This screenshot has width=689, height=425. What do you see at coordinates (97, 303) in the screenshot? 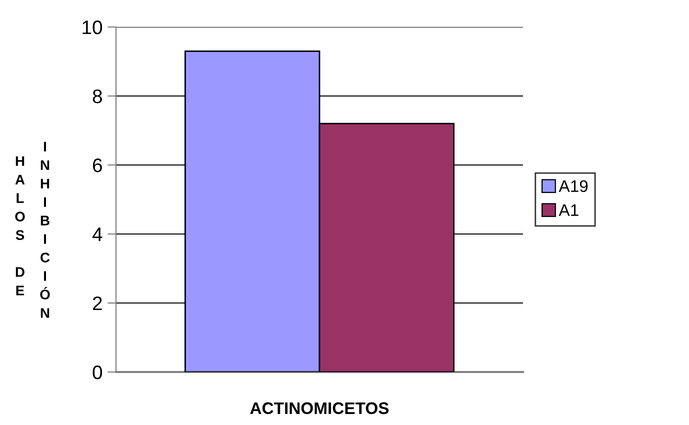
I see `y-tick-label: 2` at bounding box center [97, 303].